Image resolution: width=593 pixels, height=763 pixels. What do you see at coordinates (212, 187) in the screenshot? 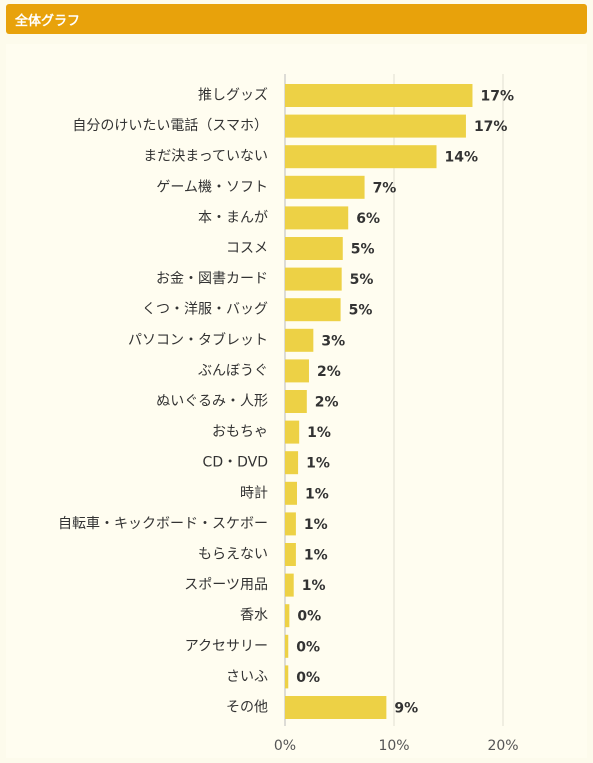
I see `category-label: ゲーム機・ソフト` at bounding box center [212, 187].